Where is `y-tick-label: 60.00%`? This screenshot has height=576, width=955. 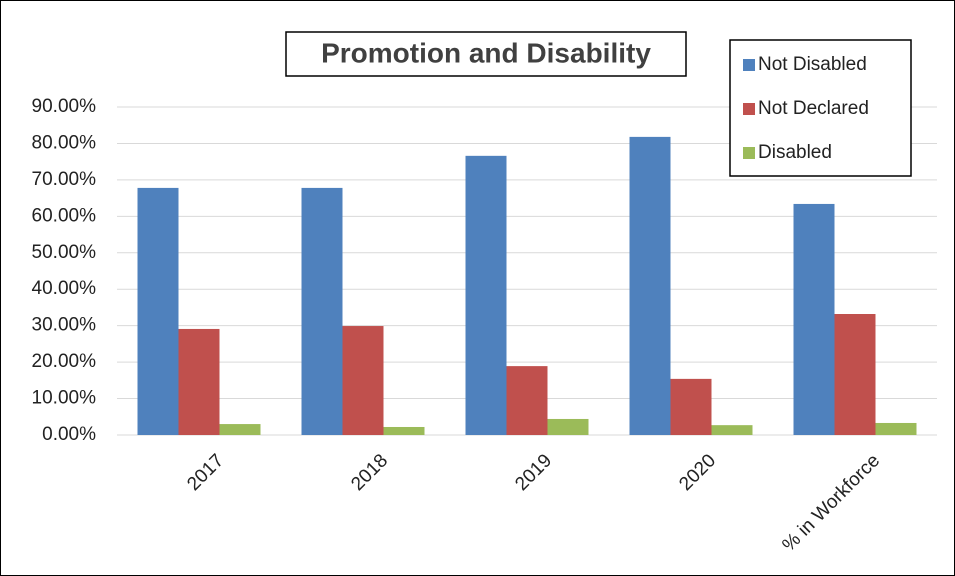 y-tick-label: 60.00% is located at coordinates (64, 215).